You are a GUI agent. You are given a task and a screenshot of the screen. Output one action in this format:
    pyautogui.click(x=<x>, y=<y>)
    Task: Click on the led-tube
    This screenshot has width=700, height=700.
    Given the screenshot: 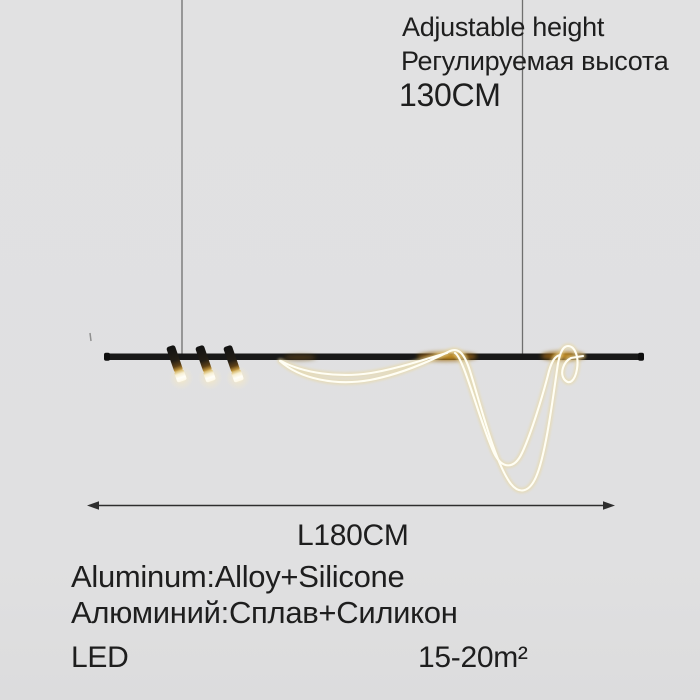 What is the action you would take?
    pyautogui.click(x=431, y=418)
    